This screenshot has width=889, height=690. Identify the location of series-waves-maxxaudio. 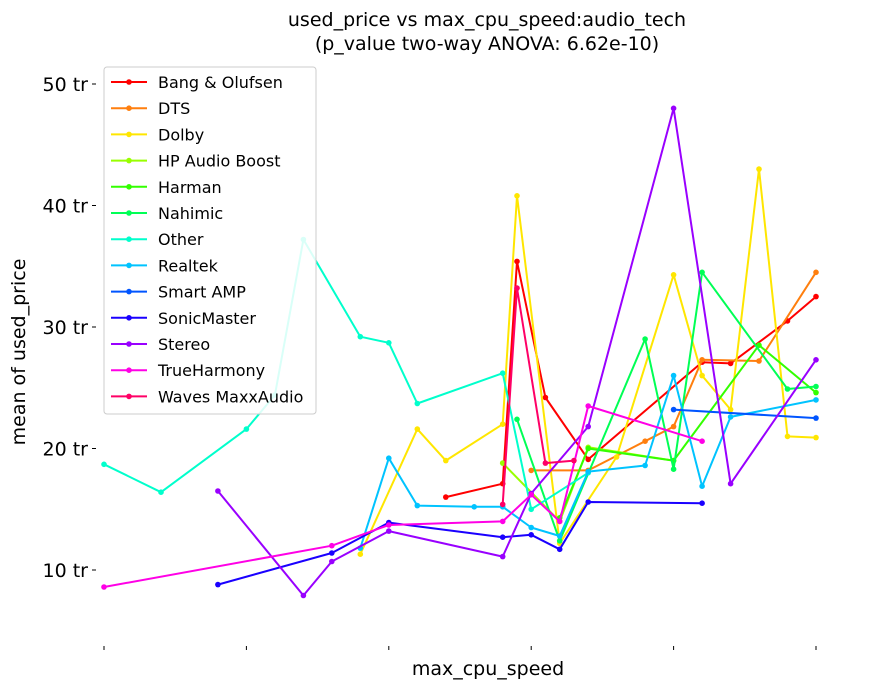
(538, 396).